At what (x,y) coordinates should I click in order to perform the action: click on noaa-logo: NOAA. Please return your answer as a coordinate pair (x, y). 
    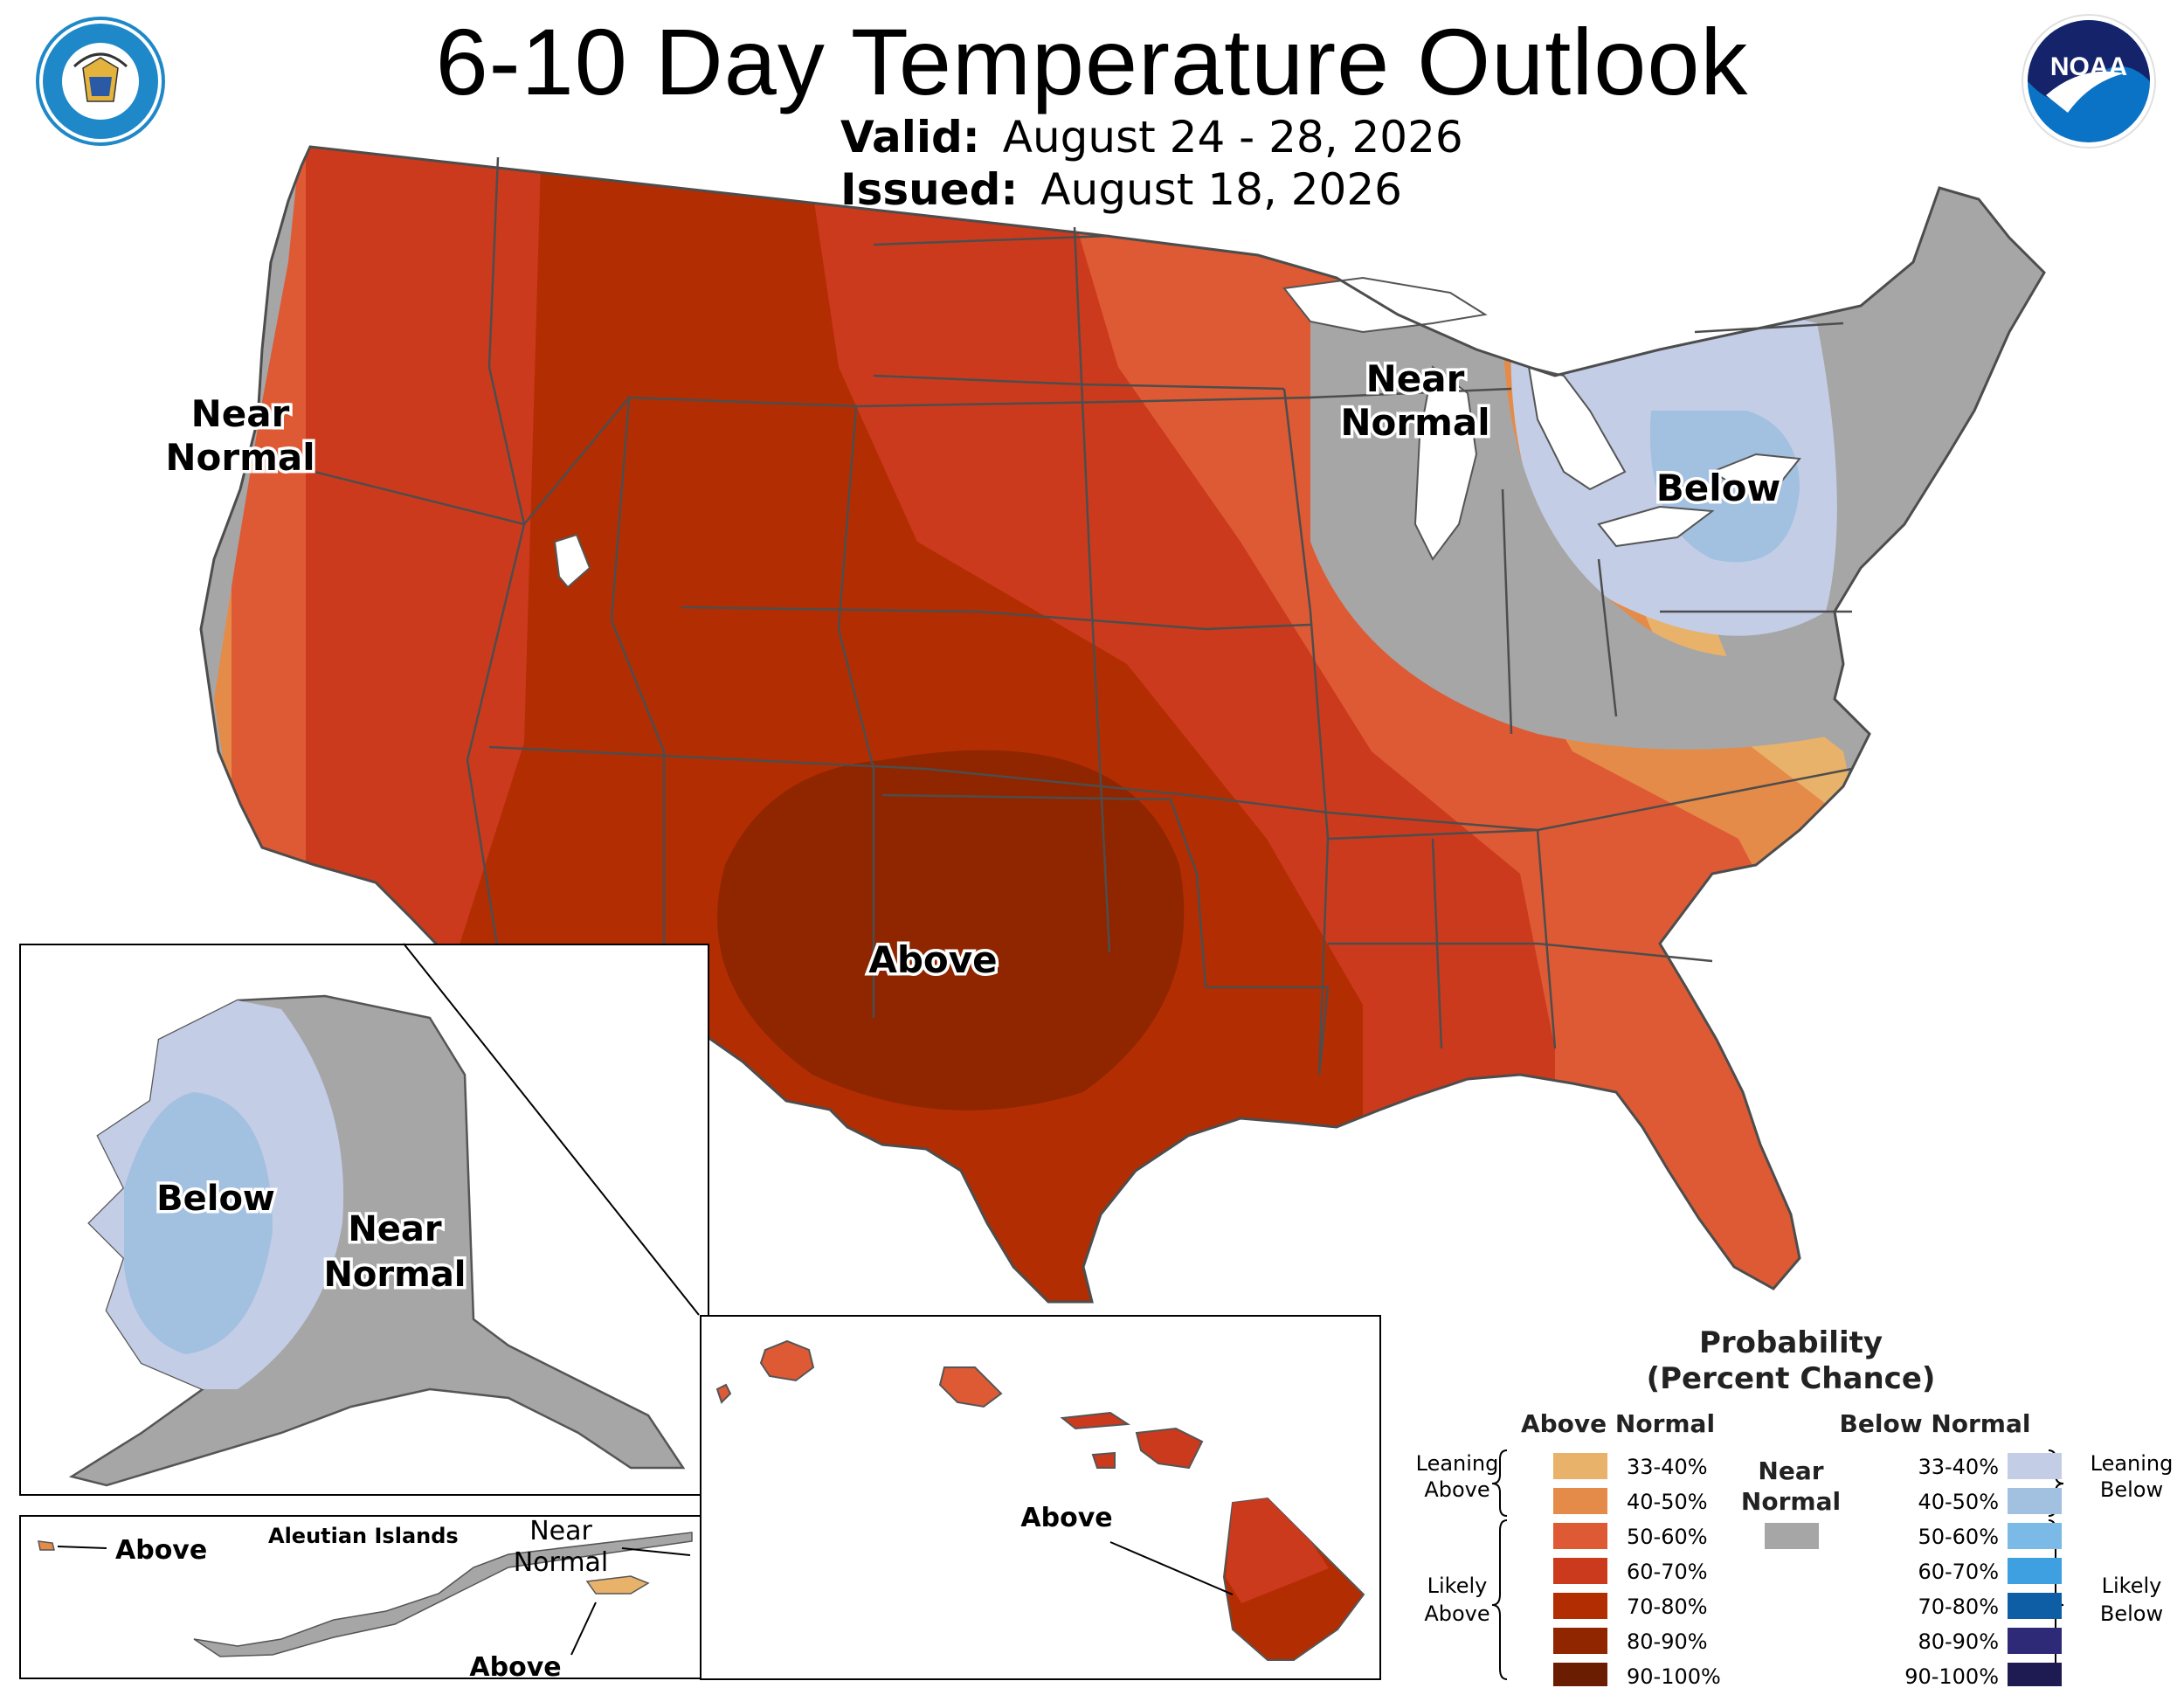
    Looking at the image, I should click on (2089, 81).